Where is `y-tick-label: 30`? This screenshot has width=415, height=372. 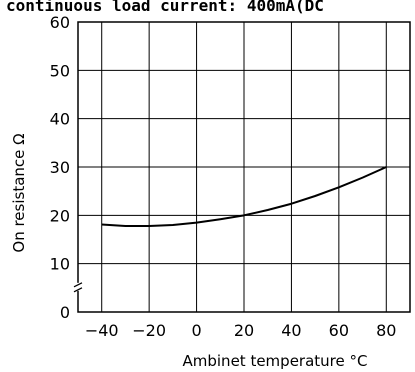 y-tick-label: 30 is located at coordinates (60, 167).